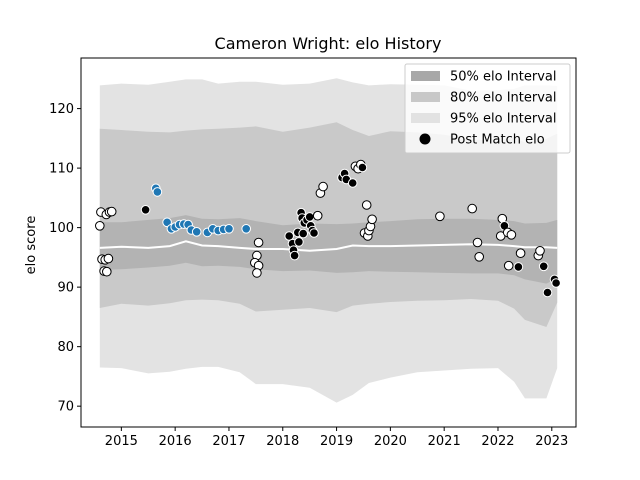  I want to click on y-tick-label: 80, so click(65, 347).